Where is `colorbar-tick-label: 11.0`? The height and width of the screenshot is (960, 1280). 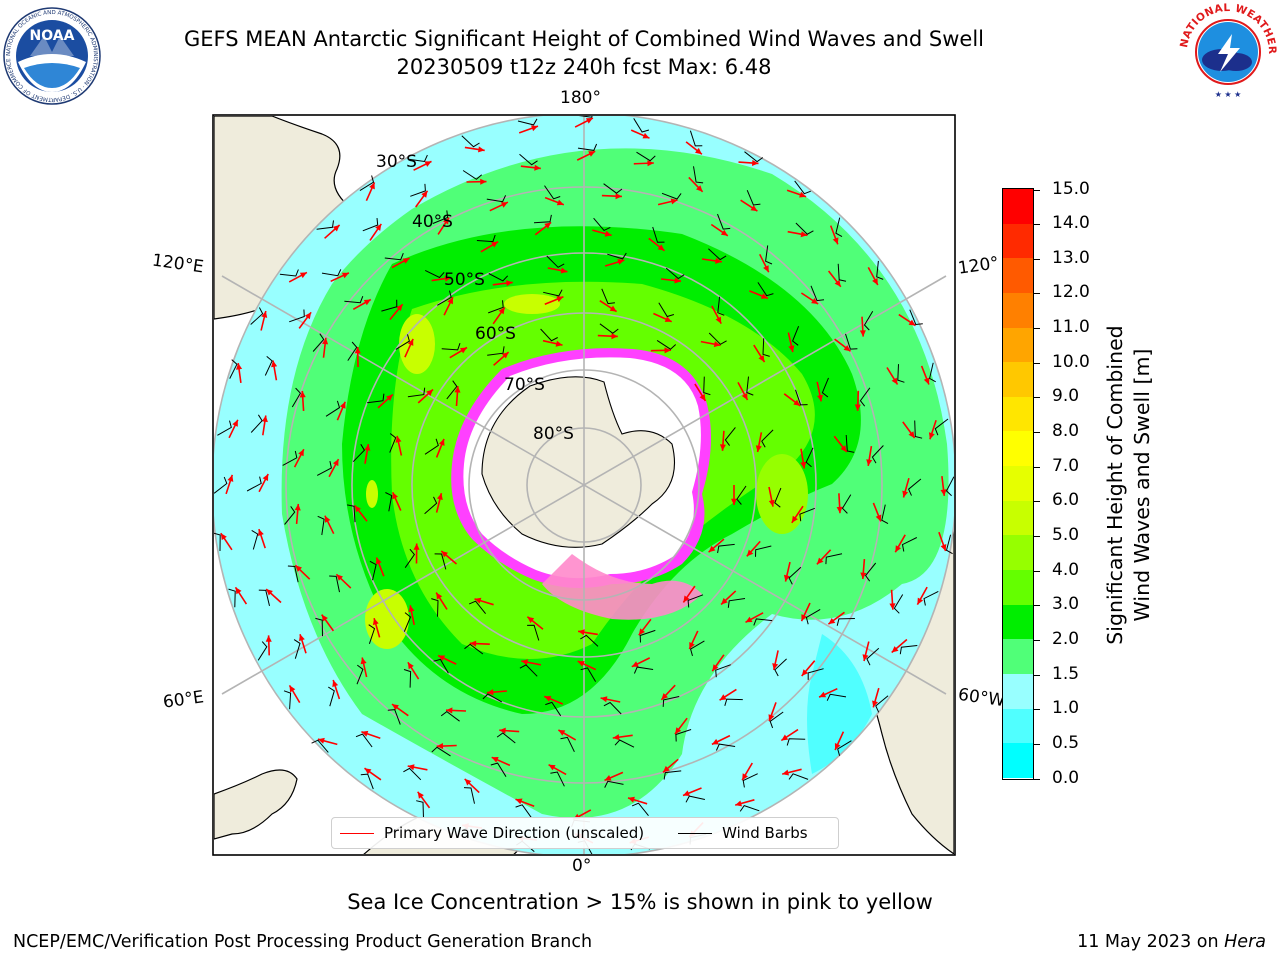 colorbar-tick-label: 11.0 is located at coordinates (1071, 327).